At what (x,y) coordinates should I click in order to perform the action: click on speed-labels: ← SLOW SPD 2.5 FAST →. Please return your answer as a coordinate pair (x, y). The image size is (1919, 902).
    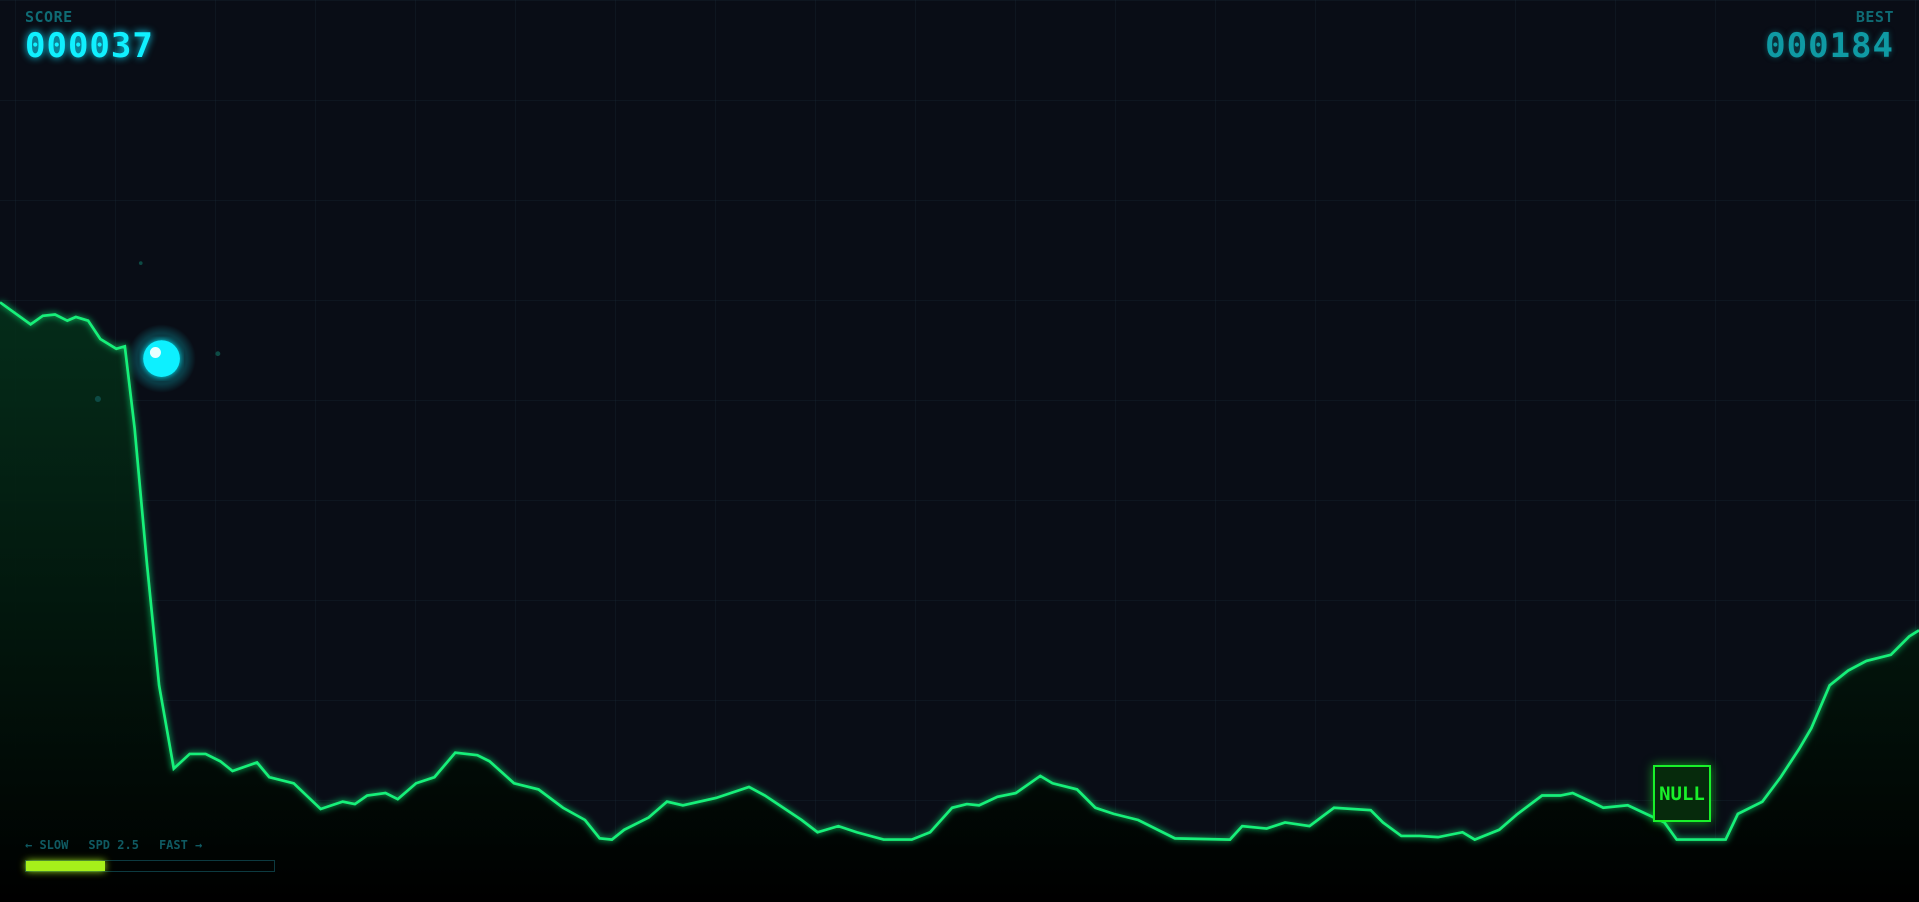
    Looking at the image, I should click on (123, 845).